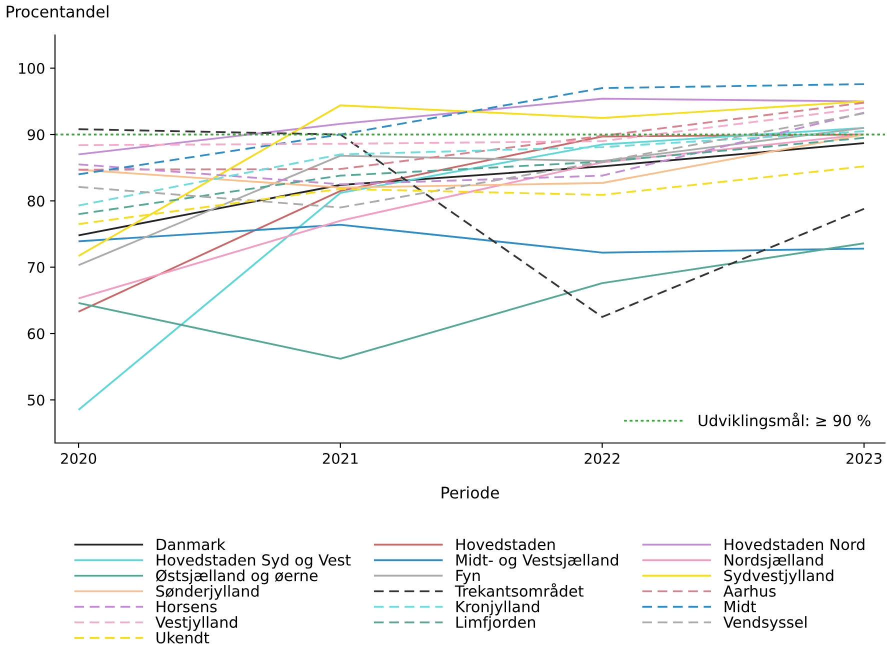 The height and width of the screenshot is (655, 887). What do you see at coordinates (519, 590) in the screenshot?
I see `legend-label: Trekantsområdet` at bounding box center [519, 590].